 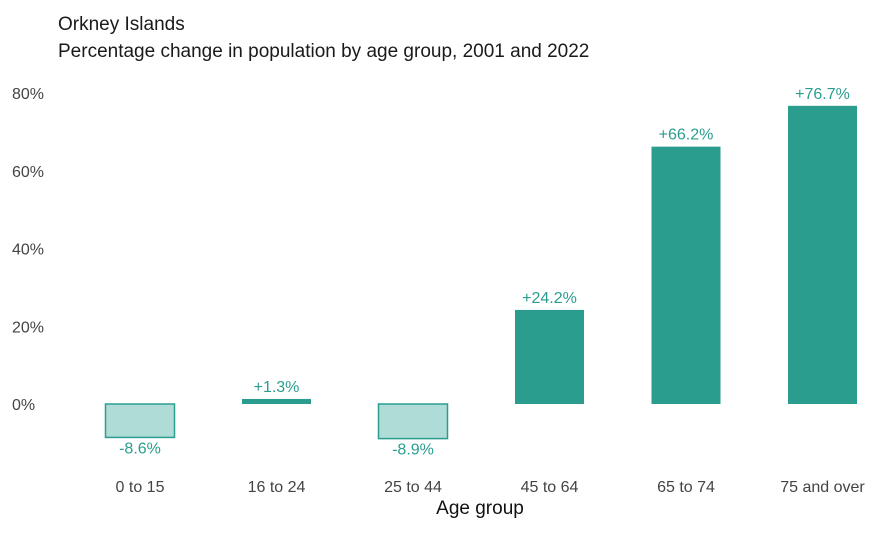 I want to click on y-tick-label: 0%, so click(x=23, y=405).